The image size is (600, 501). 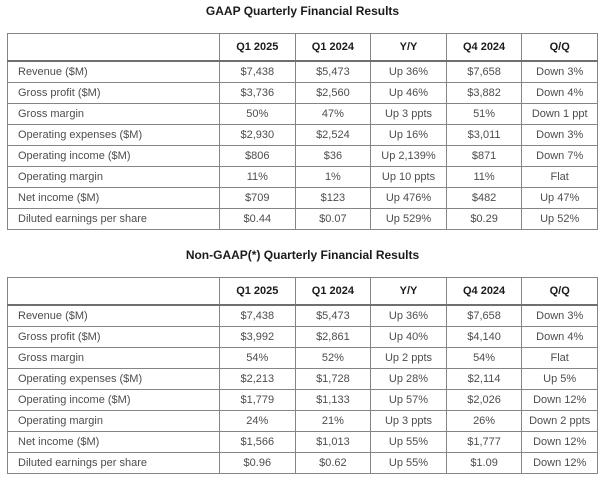 What do you see at coordinates (484, 291) in the screenshot?
I see `period-column-header: Q4 2024` at bounding box center [484, 291].